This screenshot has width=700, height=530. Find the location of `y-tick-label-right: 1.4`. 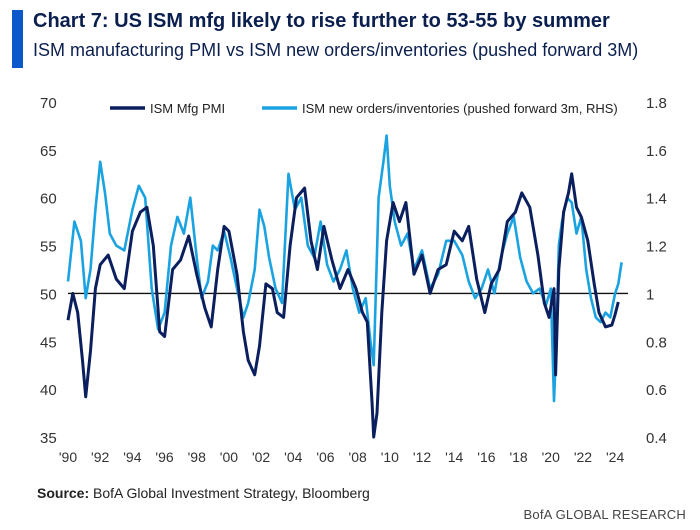

y-tick-label-right: 1.4 is located at coordinates (656, 199).